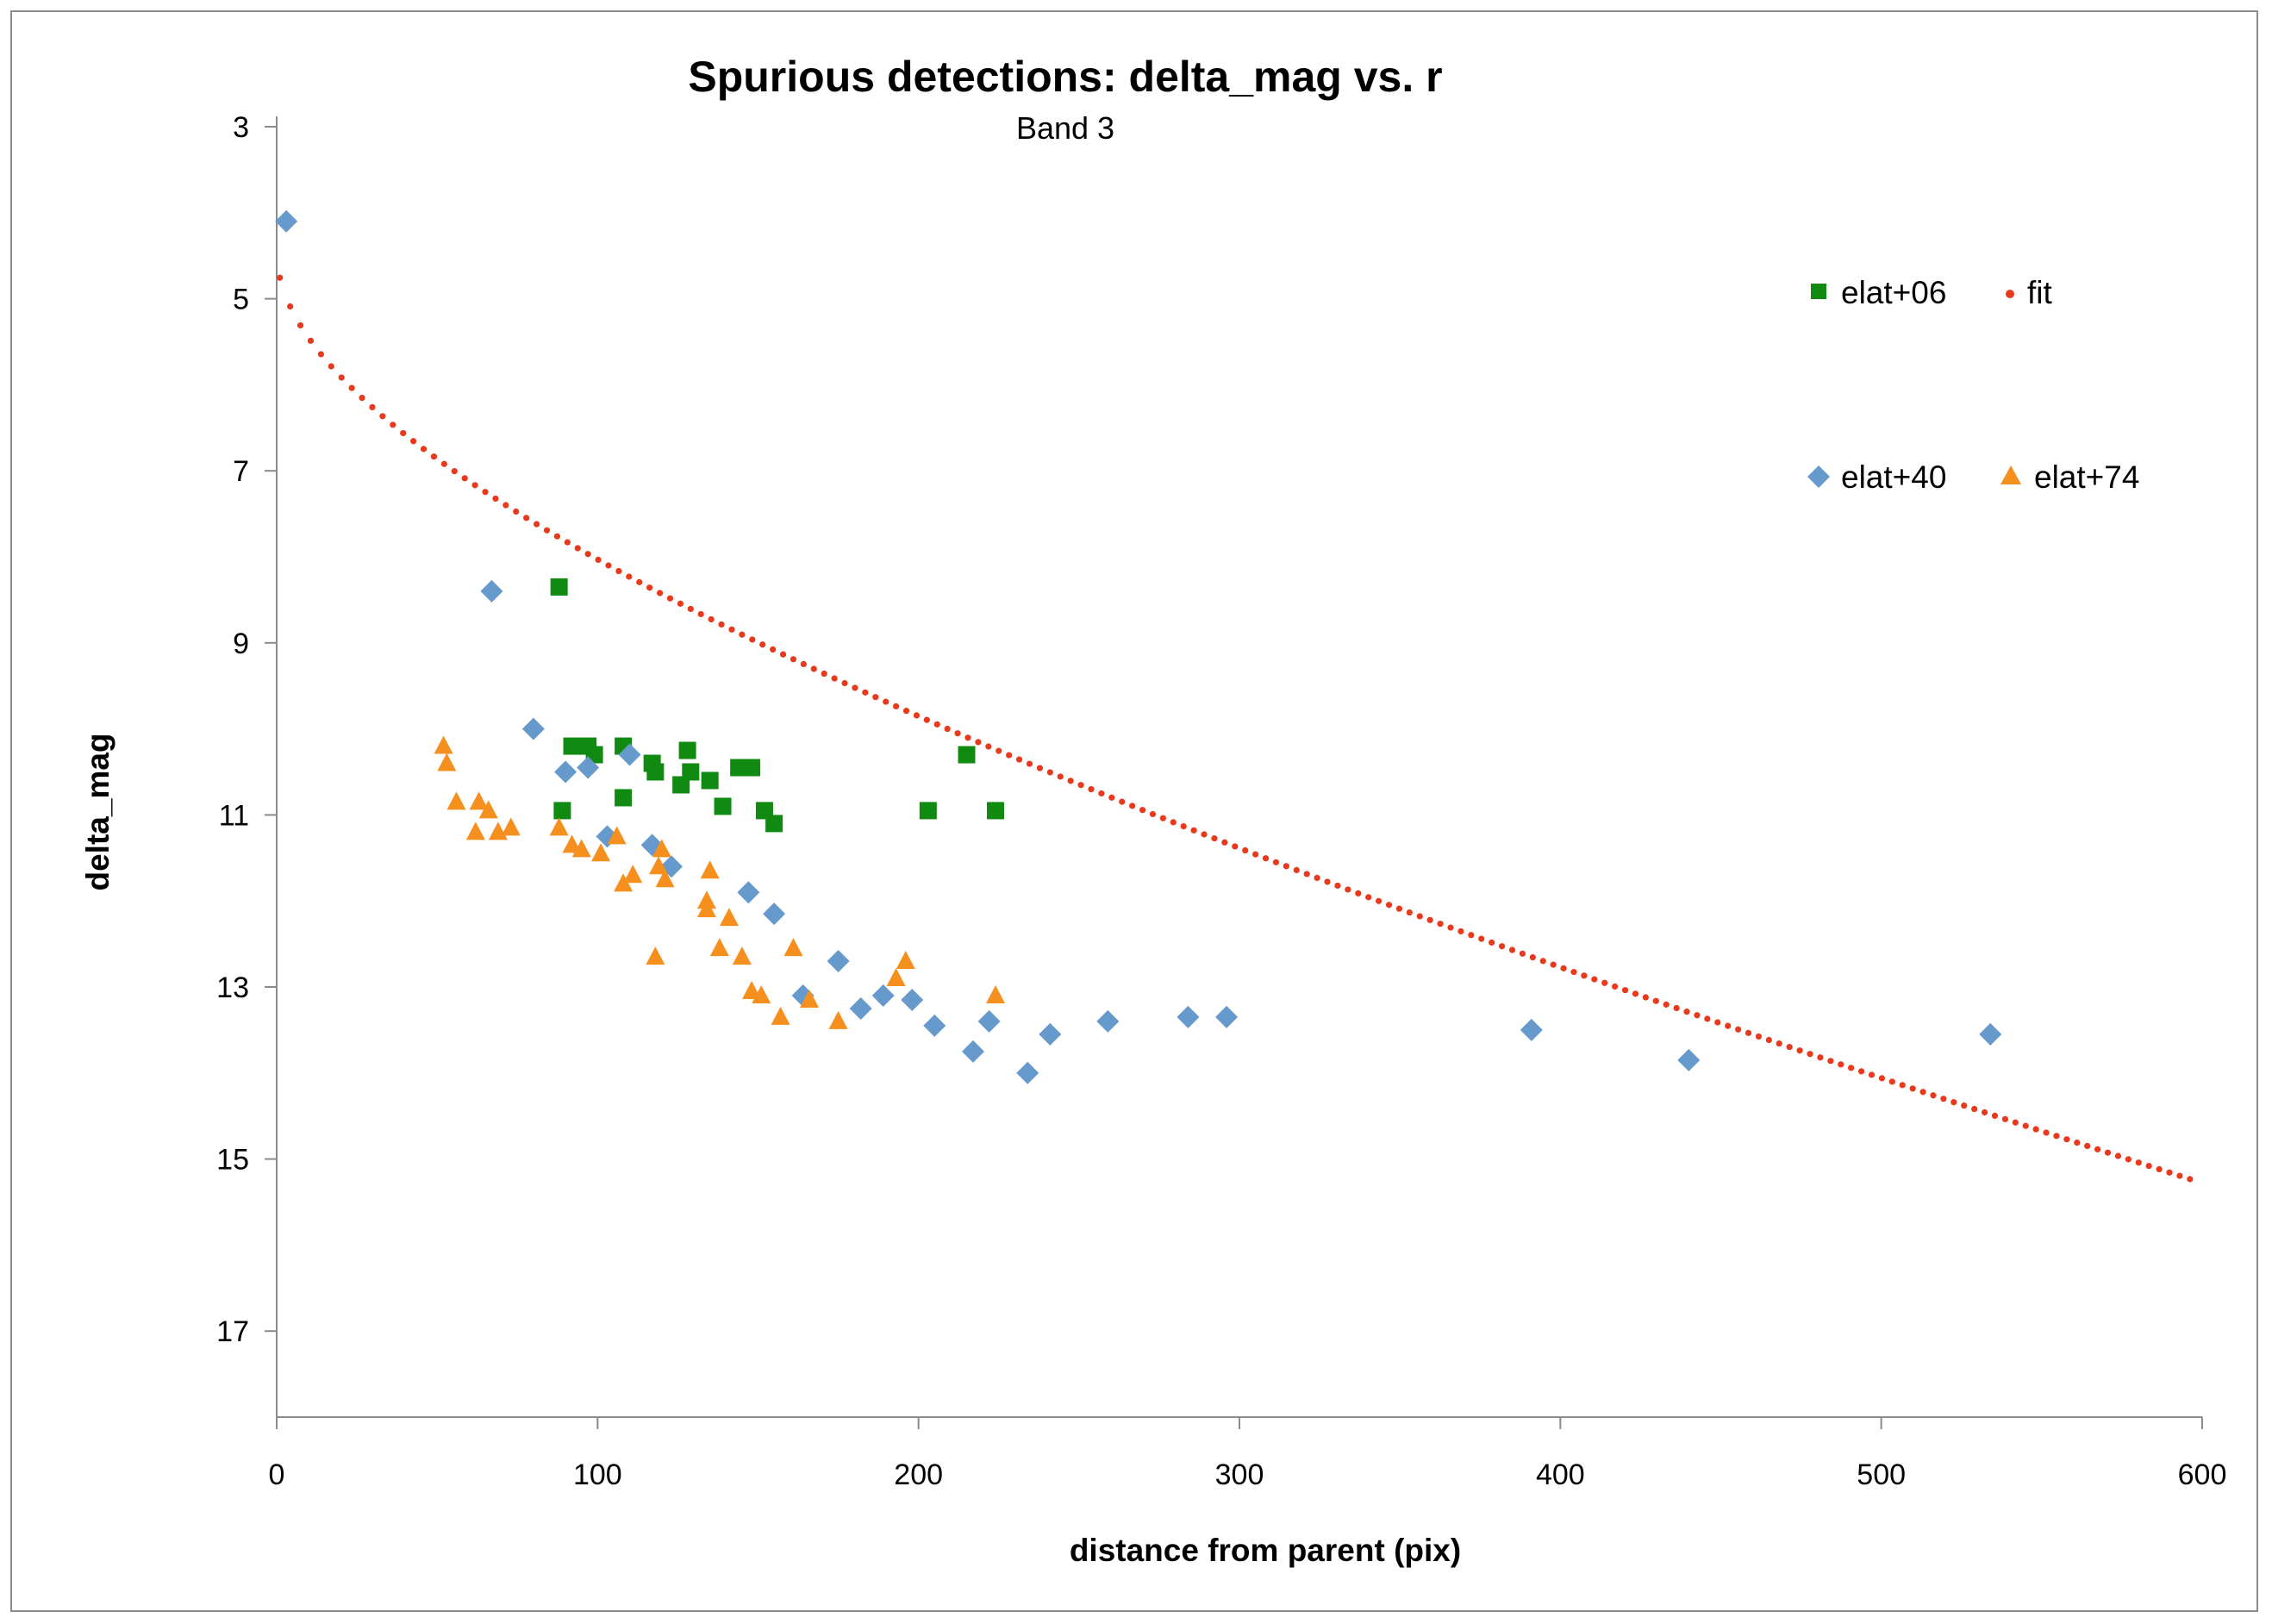  What do you see at coordinates (777, 705) in the screenshot?
I see `series-elat06` at bounding box center [777, 705].